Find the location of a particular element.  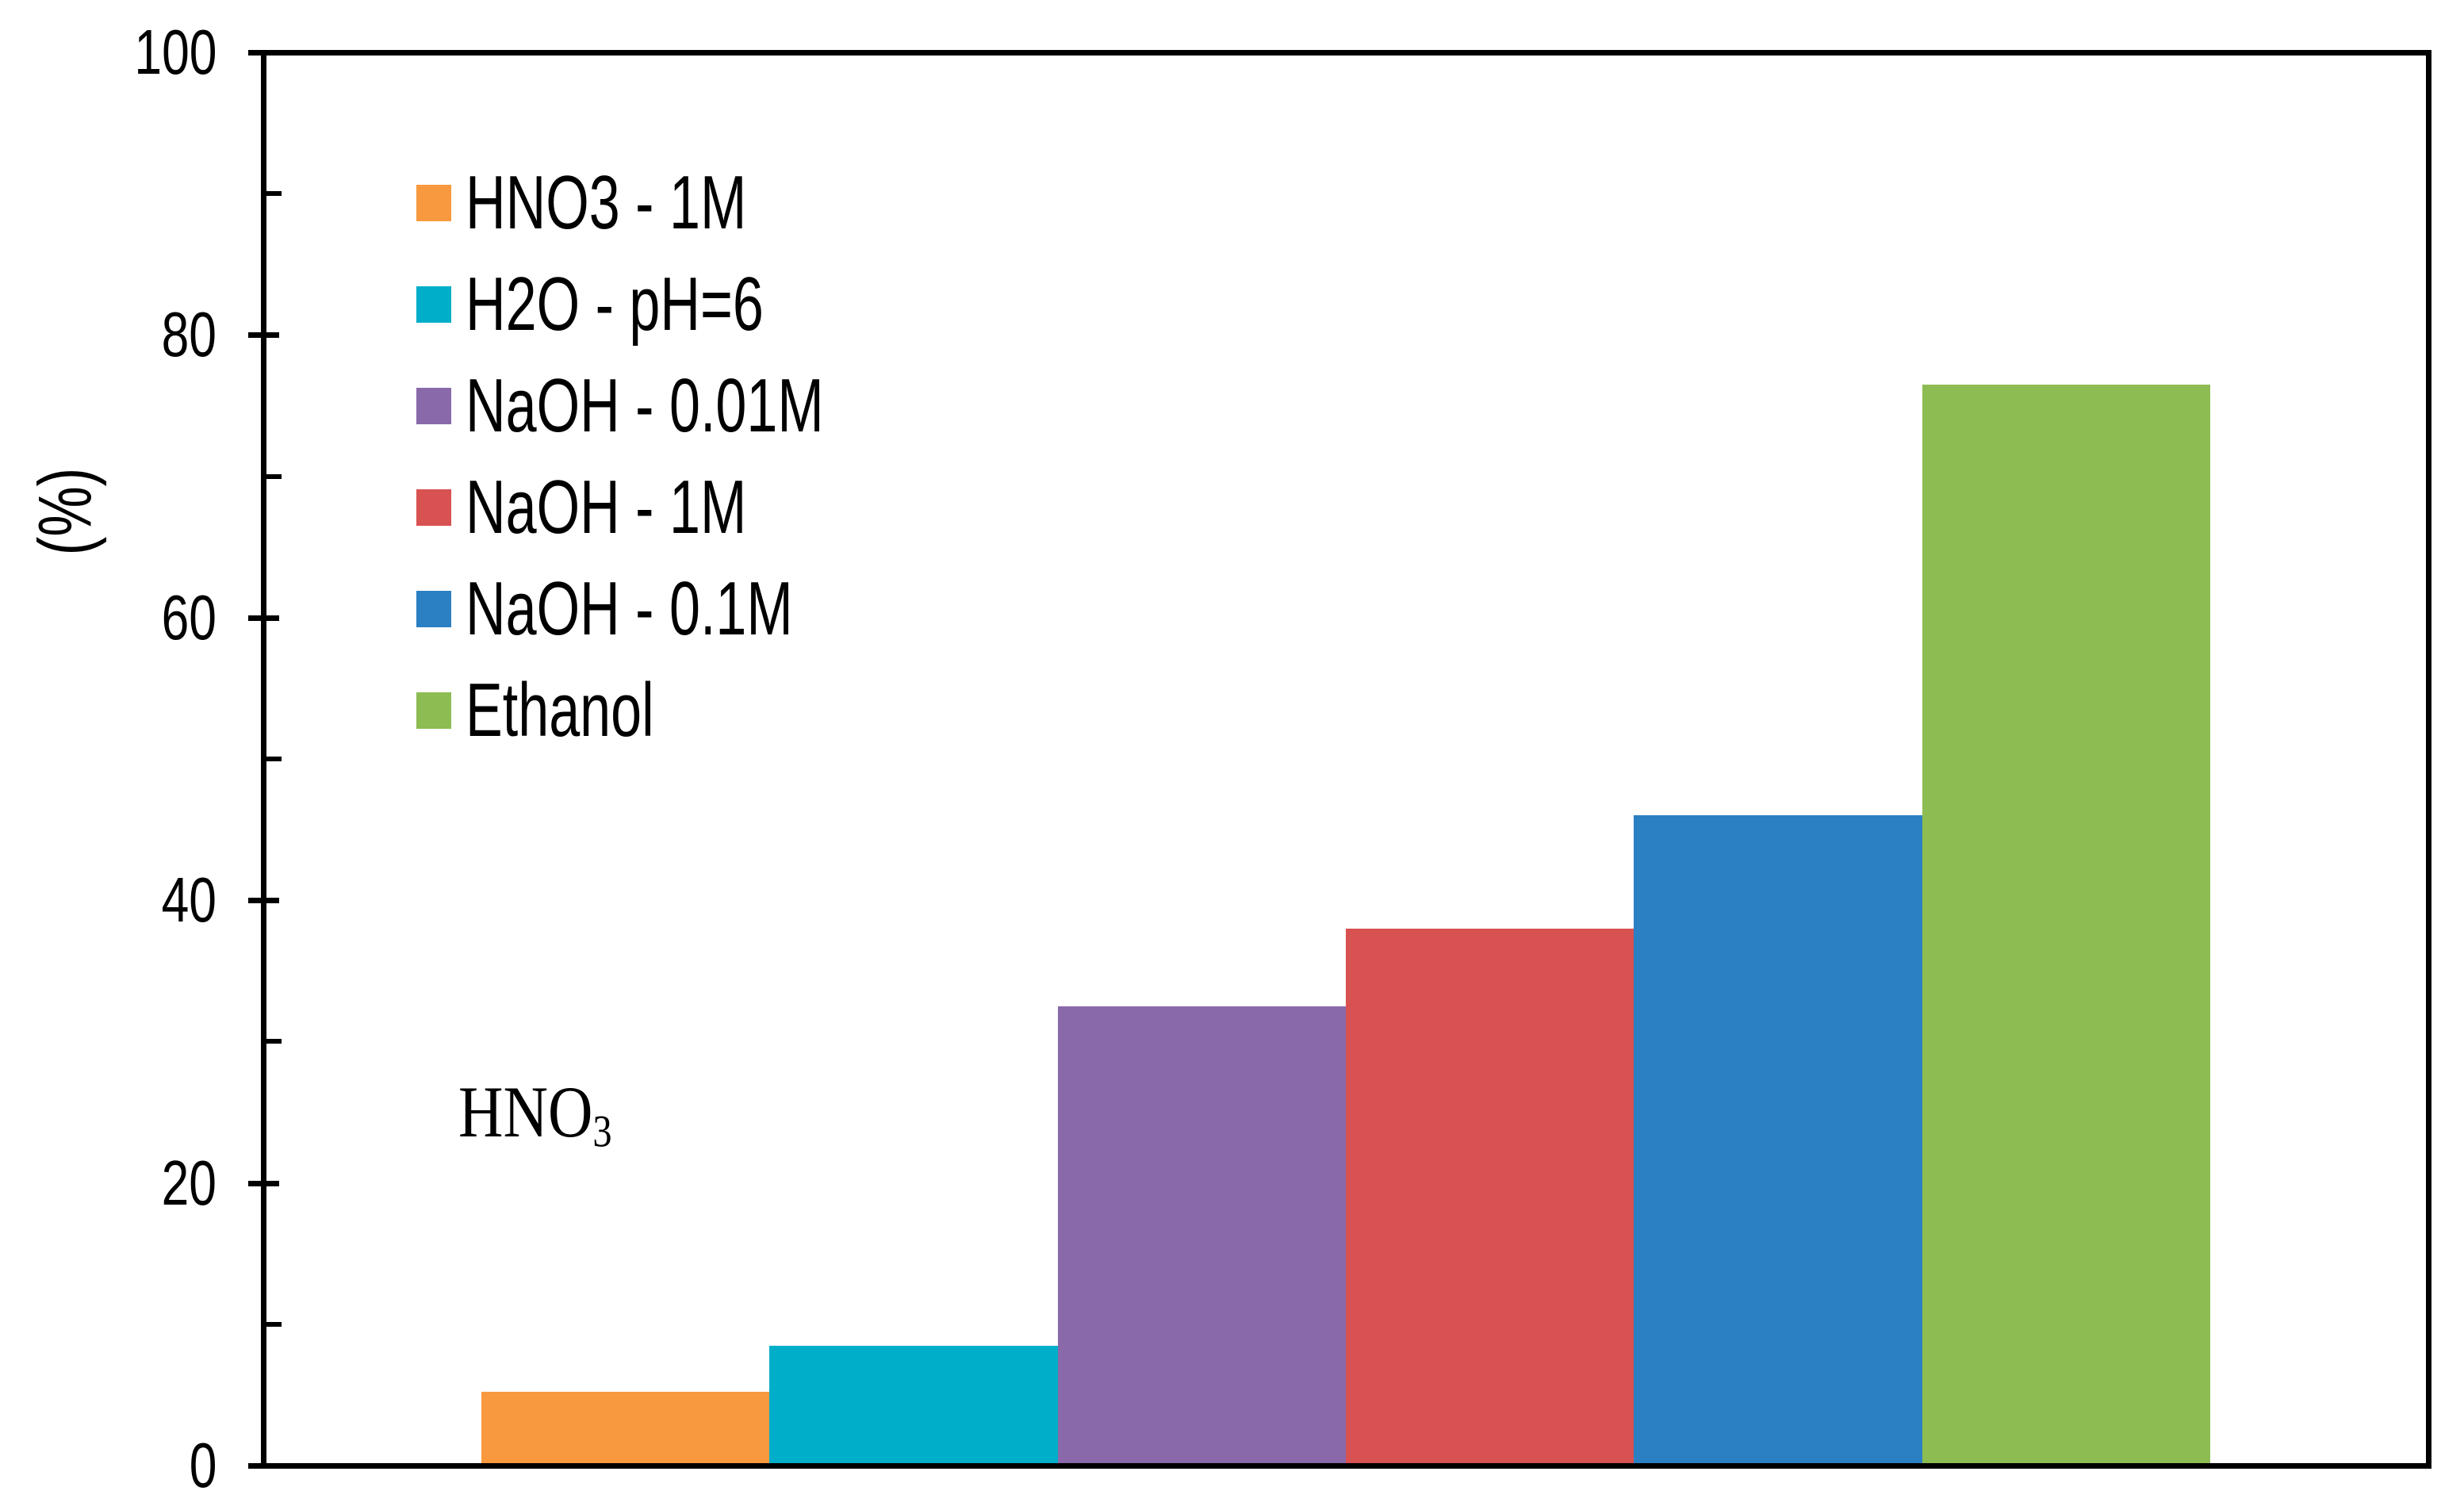

y-tick-label-40: 40 is located at coordinates (120, 900).